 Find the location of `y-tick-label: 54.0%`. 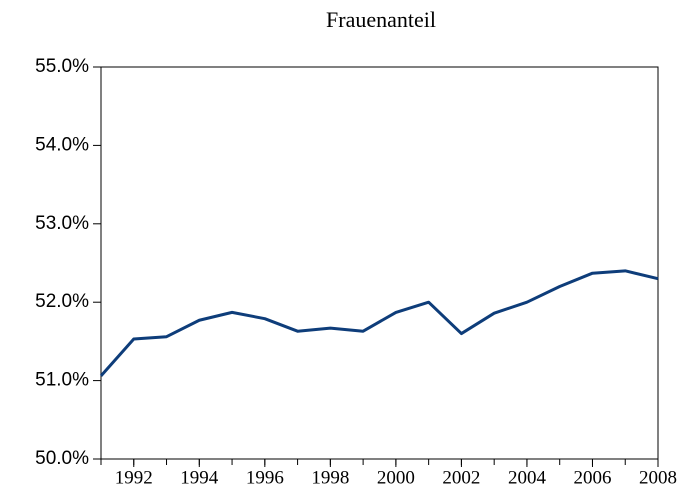

y-tick-label: 54.0% is located at coordinates (62, 144).